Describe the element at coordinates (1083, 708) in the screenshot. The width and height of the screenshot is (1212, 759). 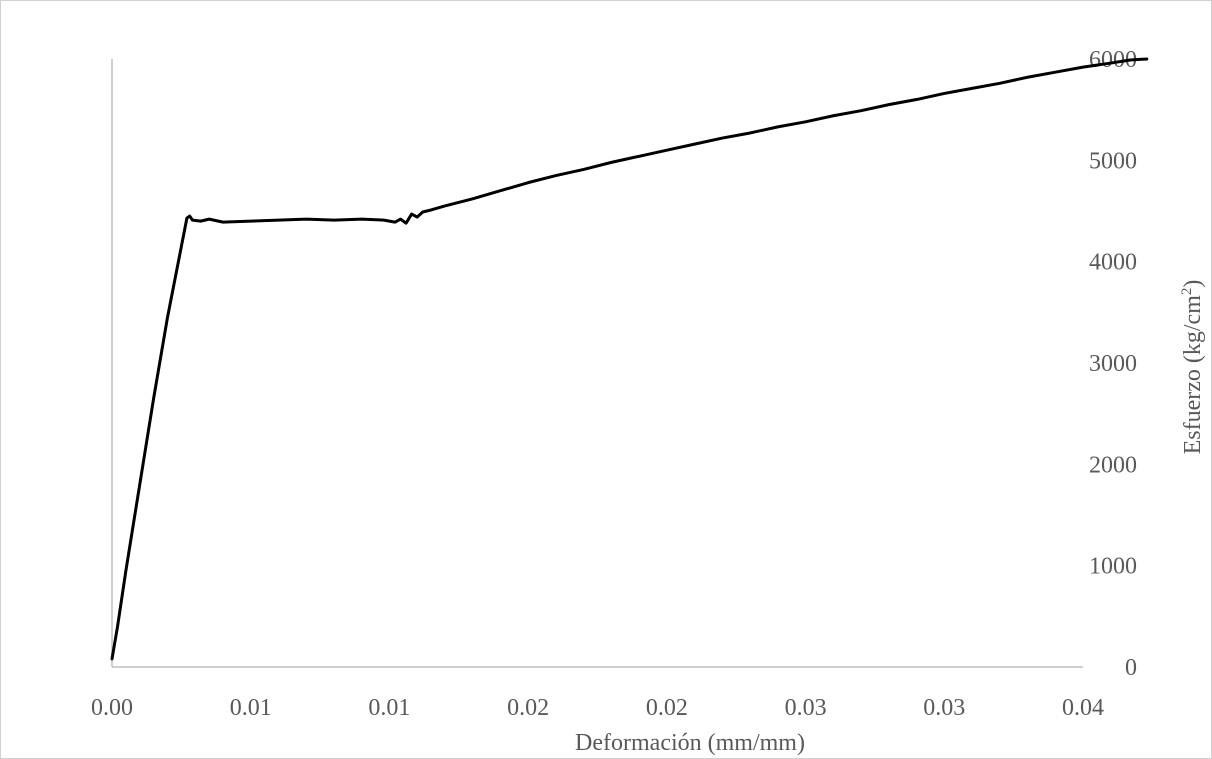
I see `x-tick-label: 0.04` at that location.